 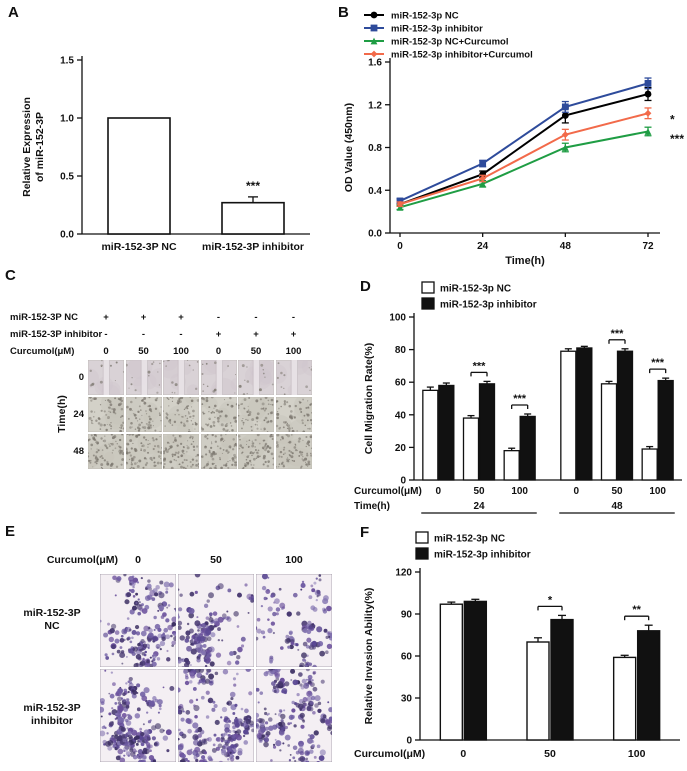 I want to click on e-invasion-image-row2-col3, so click(x=294, y=715).